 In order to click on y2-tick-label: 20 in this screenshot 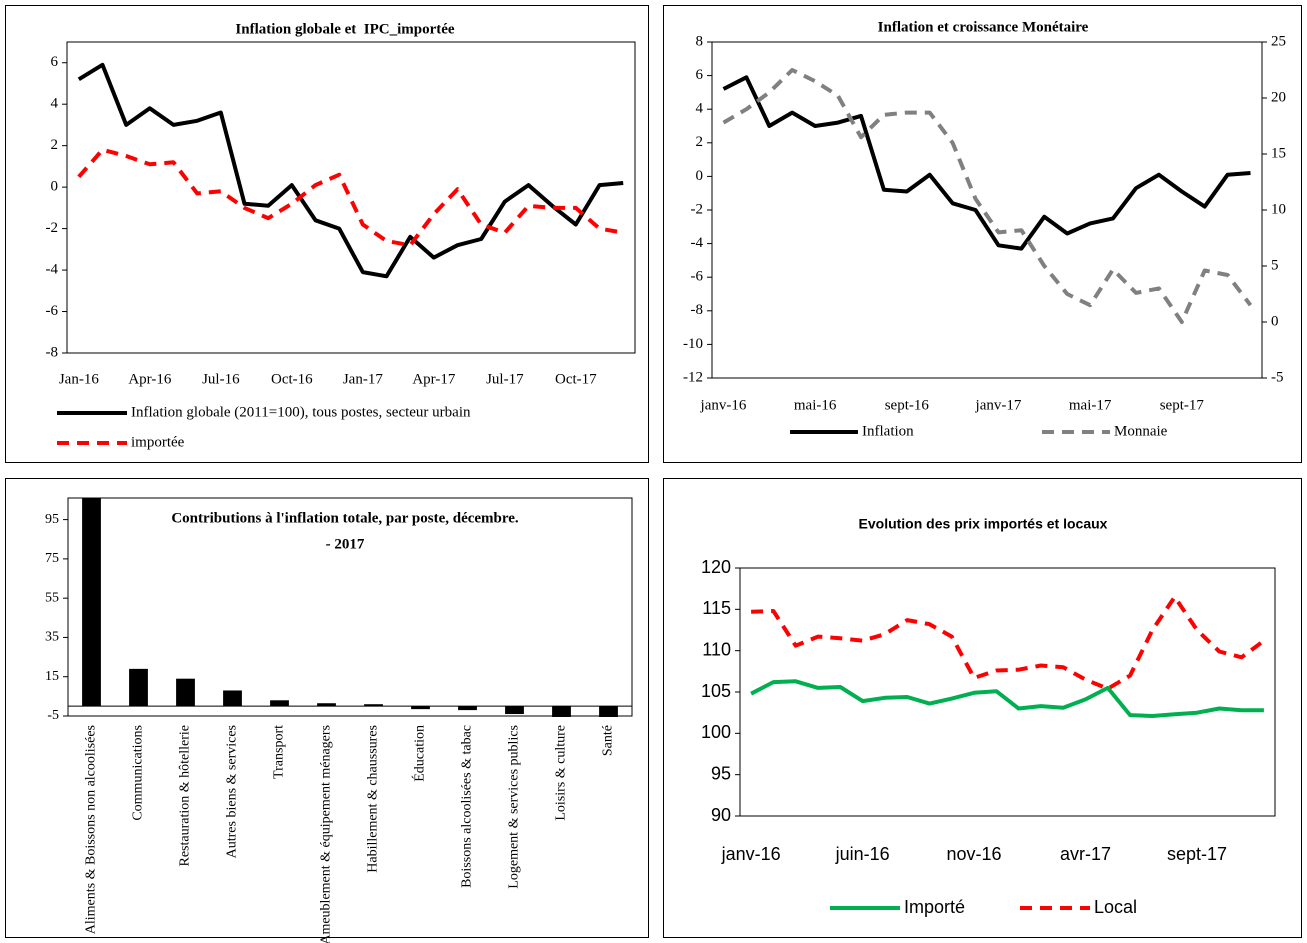, I will do `click(1278, 97)`.